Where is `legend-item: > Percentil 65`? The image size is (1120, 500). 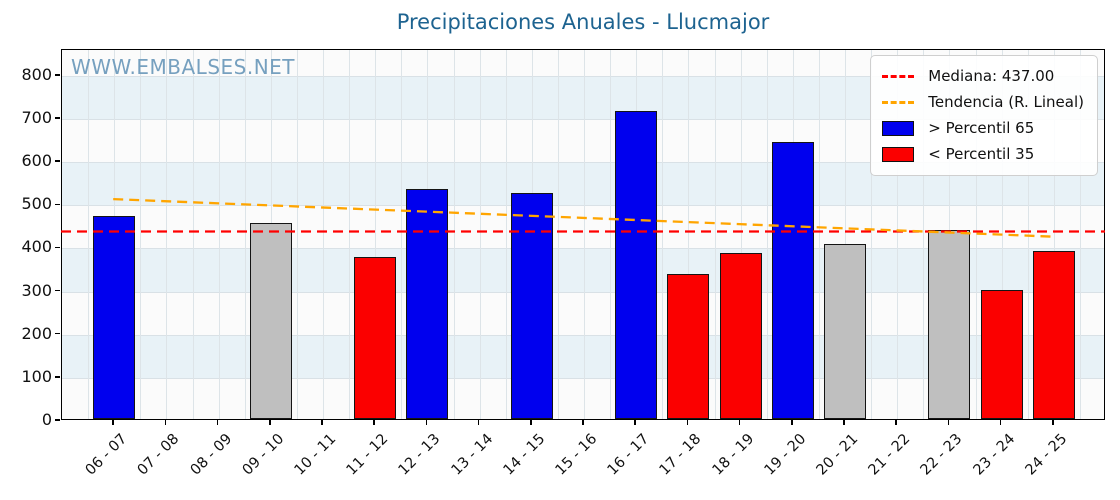
legend-item: > Percentil 65 is located at coordinates (983, 128).